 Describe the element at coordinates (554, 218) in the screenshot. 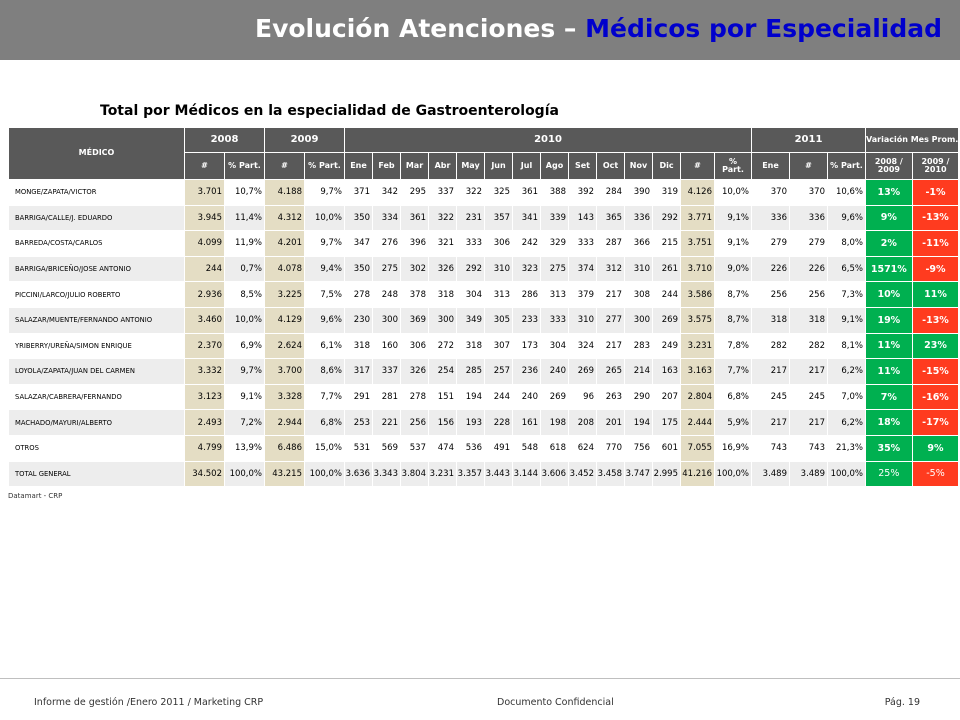

I see `table-cell: 339` at that location.